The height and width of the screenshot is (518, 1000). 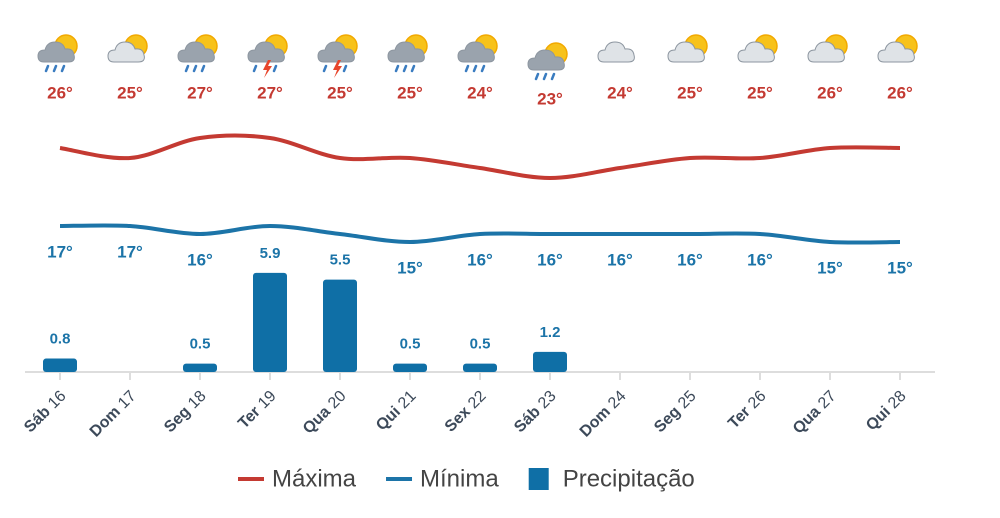 I want to click on x-tick-label: Qua 27, so click(x=815, y=413).